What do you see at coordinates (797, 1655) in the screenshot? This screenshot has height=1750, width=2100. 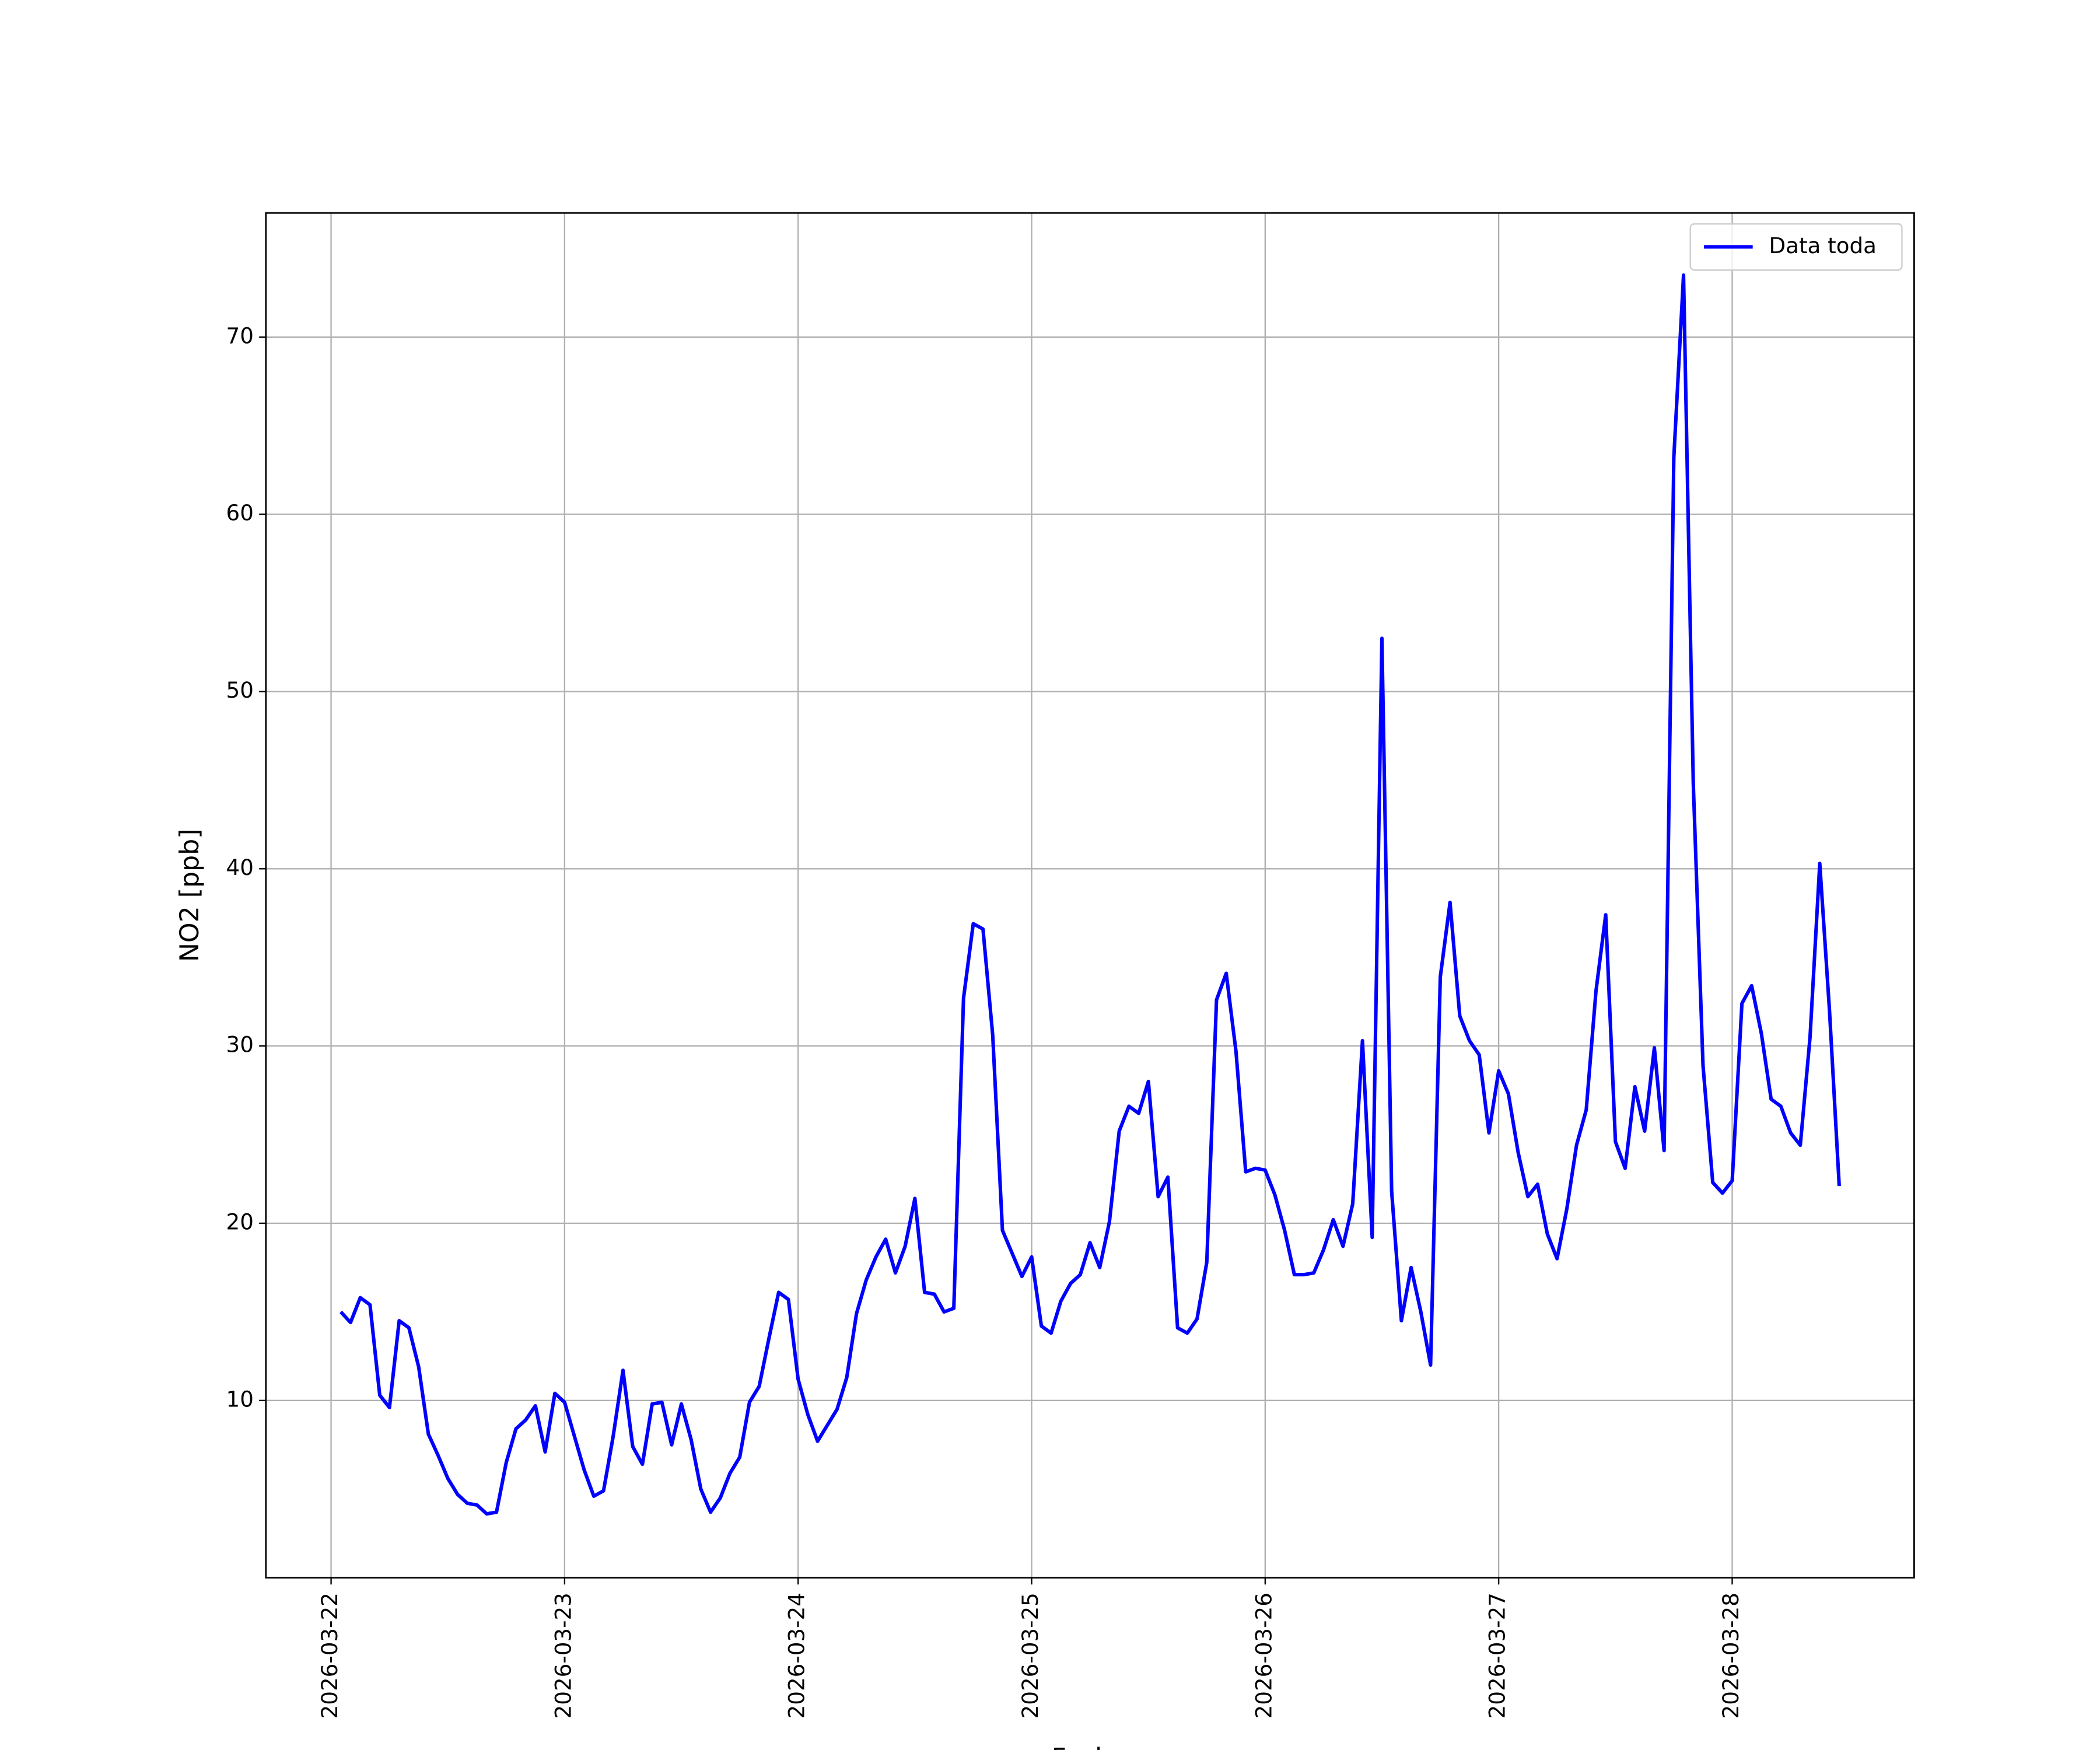 I see `x-tick-label: 2026-03-24` at bounding box center [797, 1655].